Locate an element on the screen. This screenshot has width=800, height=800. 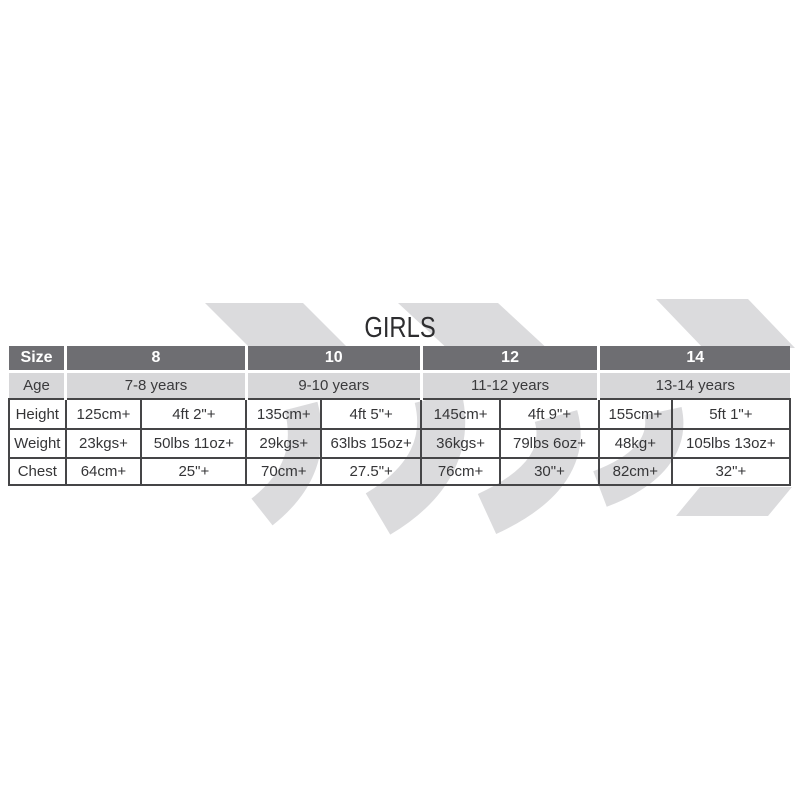
chest-cm-value-size-12: 76cm+ is located at coordinates (460, 471).